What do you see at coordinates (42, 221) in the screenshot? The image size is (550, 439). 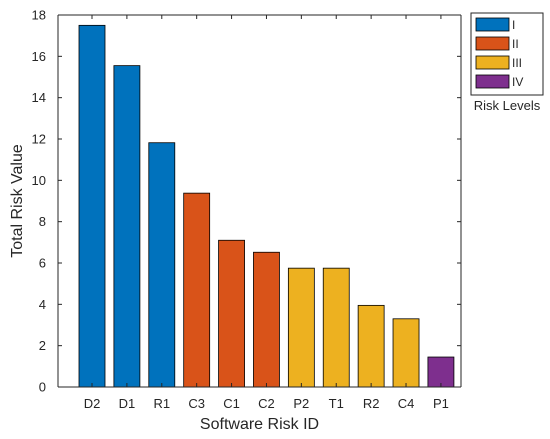 I see `y-tick-label: 8` at bounding box center [42, 221].